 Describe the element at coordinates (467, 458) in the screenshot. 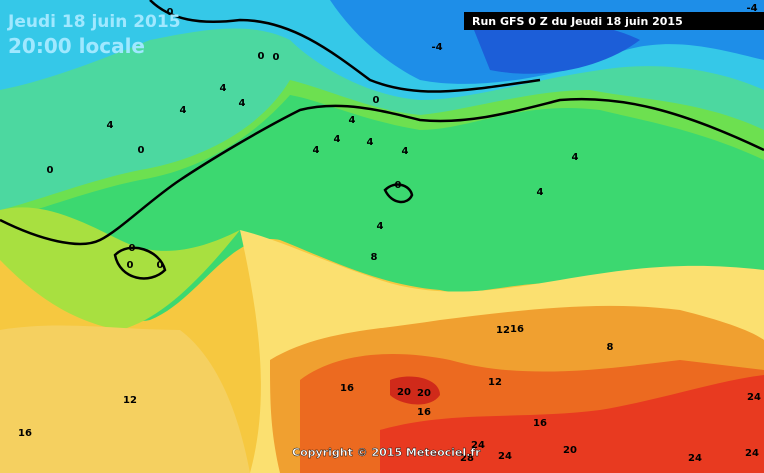

I see `contour-label: 28` at that location.